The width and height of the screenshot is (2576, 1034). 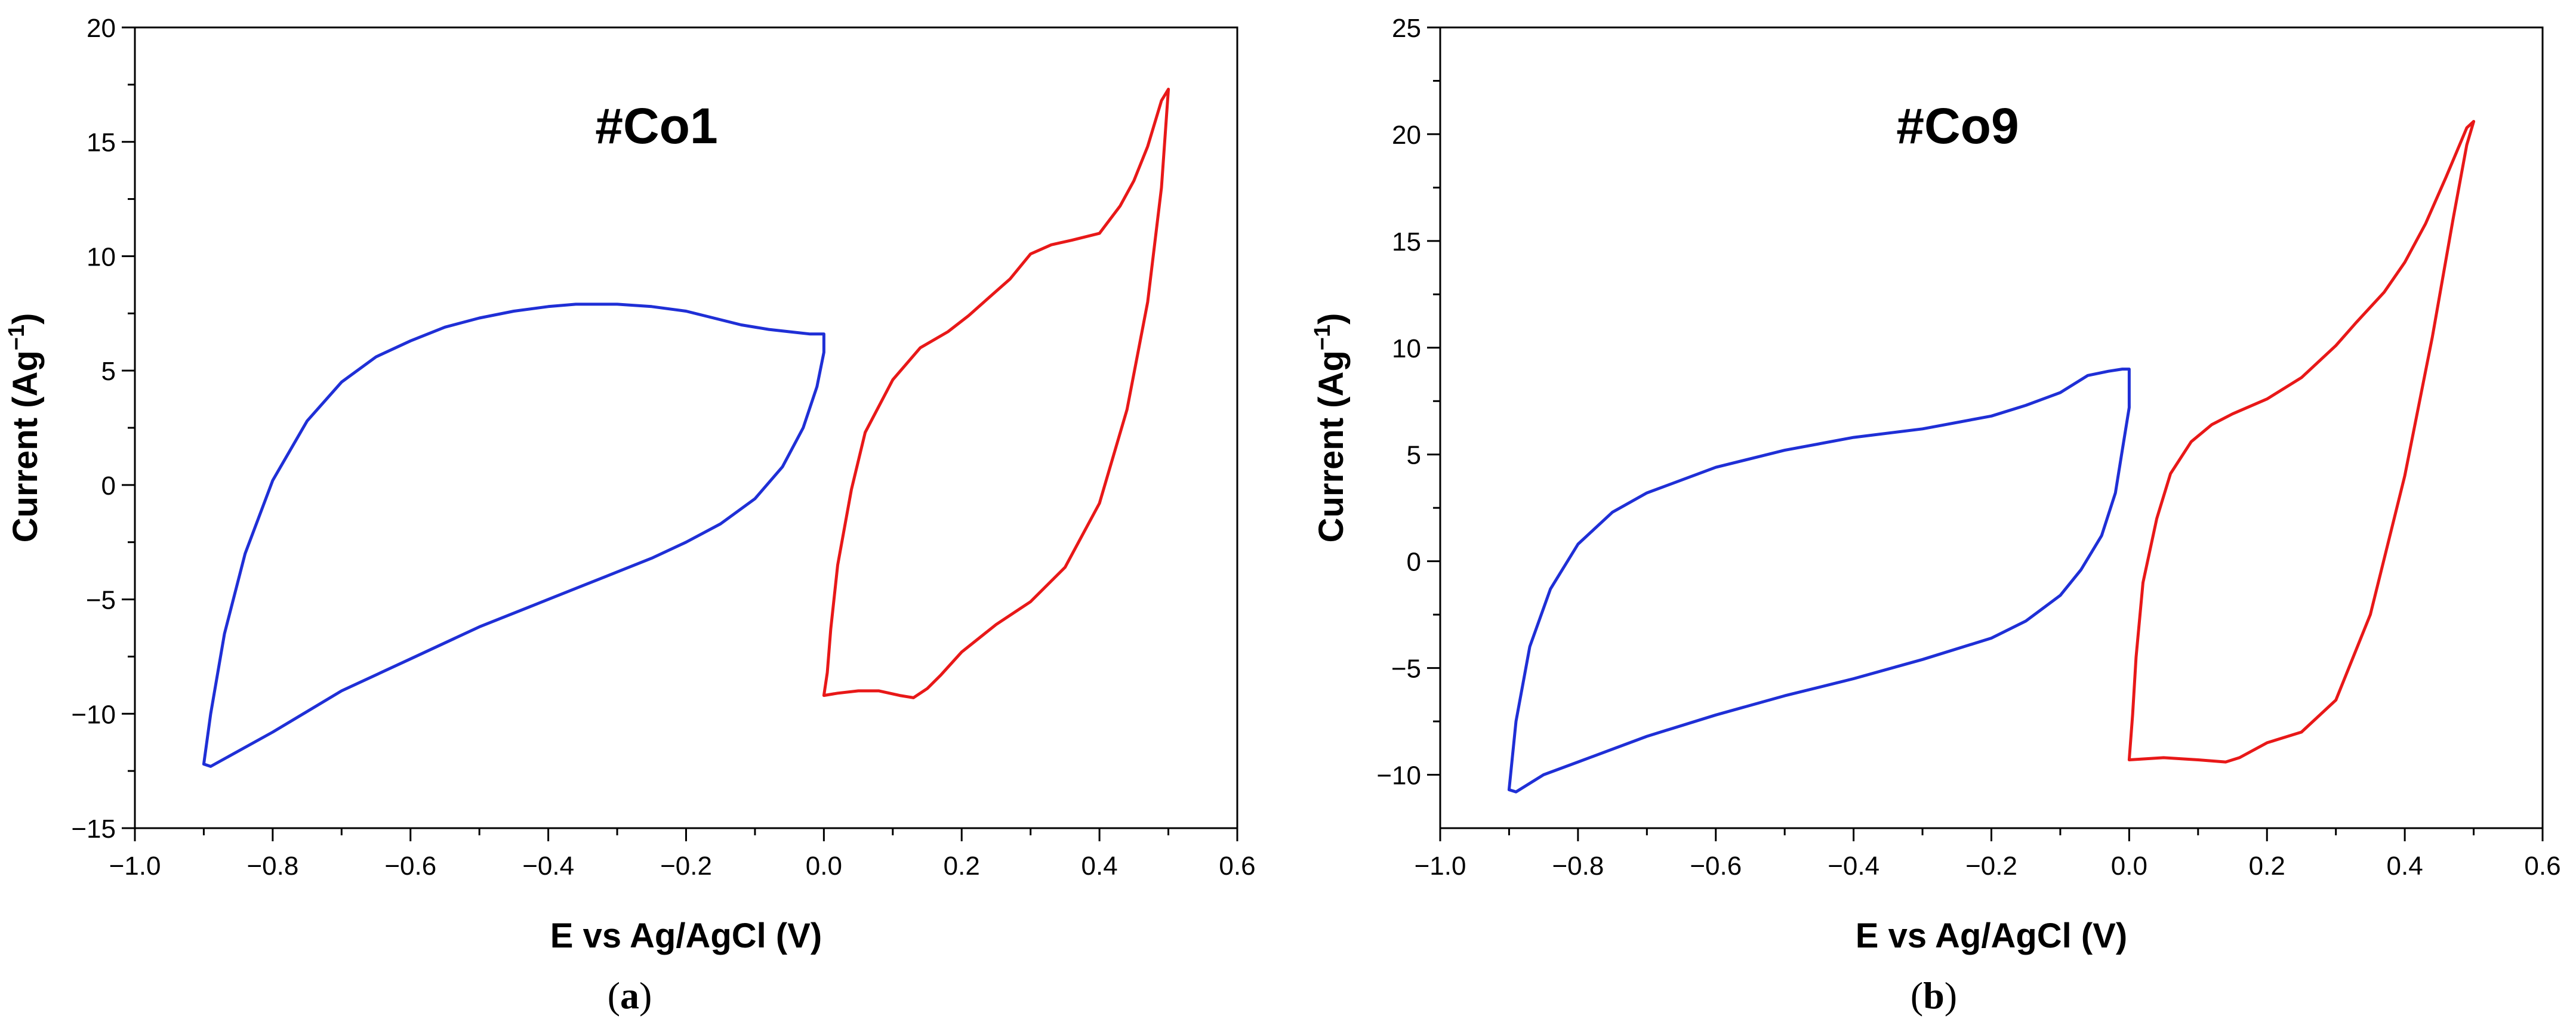 What do you see at coordinates (93, 829) in the screenshot?
I see `y-tick-label: −15` at bounding box center [93, 829].